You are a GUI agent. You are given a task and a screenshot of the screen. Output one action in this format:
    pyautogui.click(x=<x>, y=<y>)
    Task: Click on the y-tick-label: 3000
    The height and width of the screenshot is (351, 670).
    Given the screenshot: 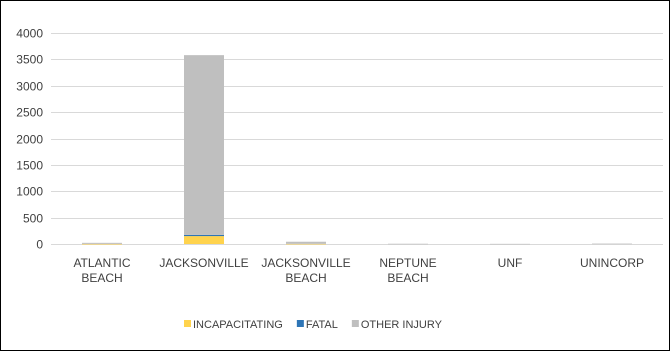 What is the action you would take?
    pyautogui.click(x=29, y=87)
    